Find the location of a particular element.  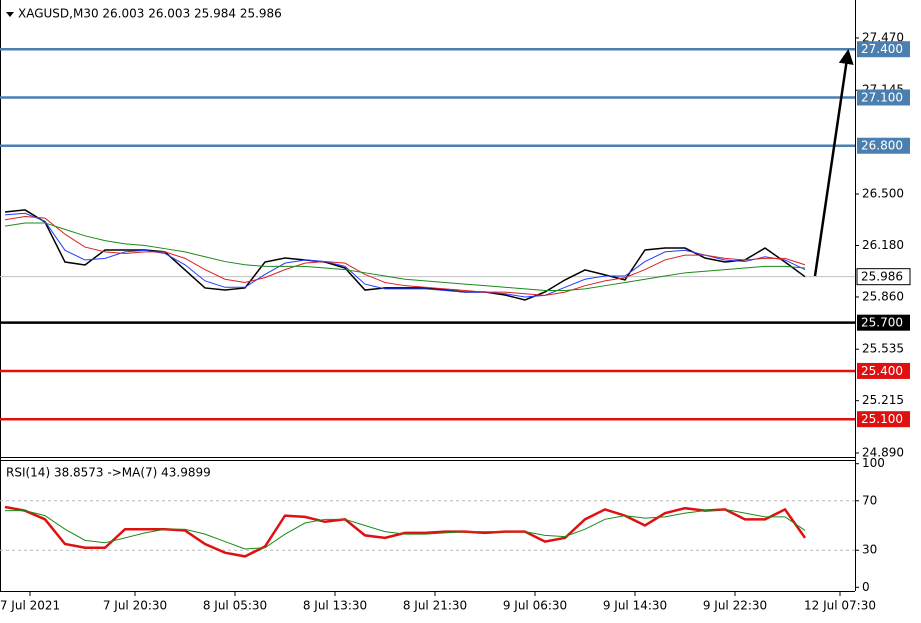

current-price-label: 25.986 is located at coordinates (882, 277).